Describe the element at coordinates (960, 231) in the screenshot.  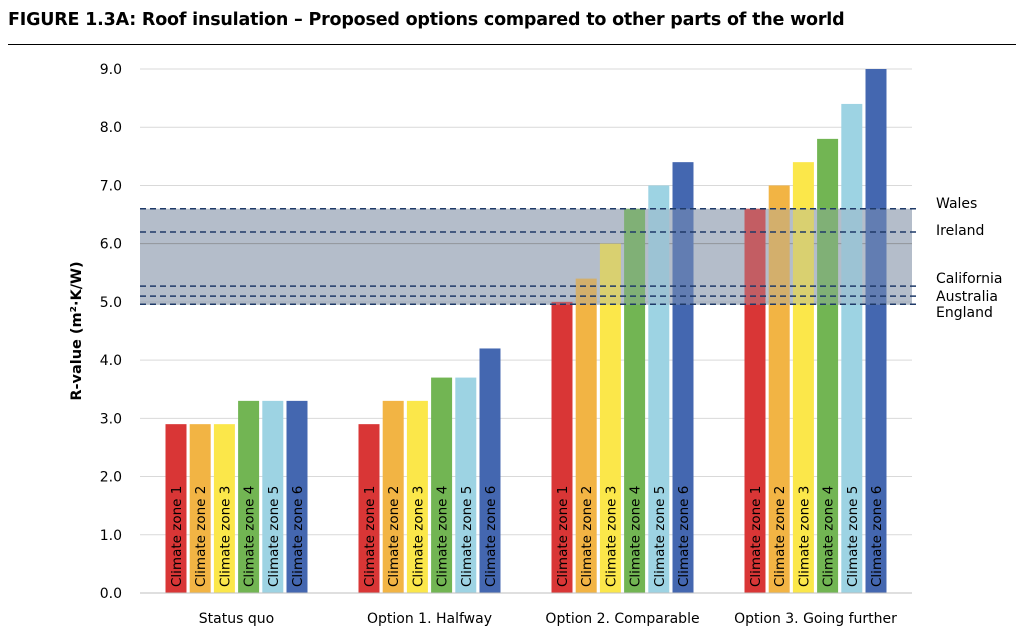
I see `reference-line-label: Ireland` at that location.